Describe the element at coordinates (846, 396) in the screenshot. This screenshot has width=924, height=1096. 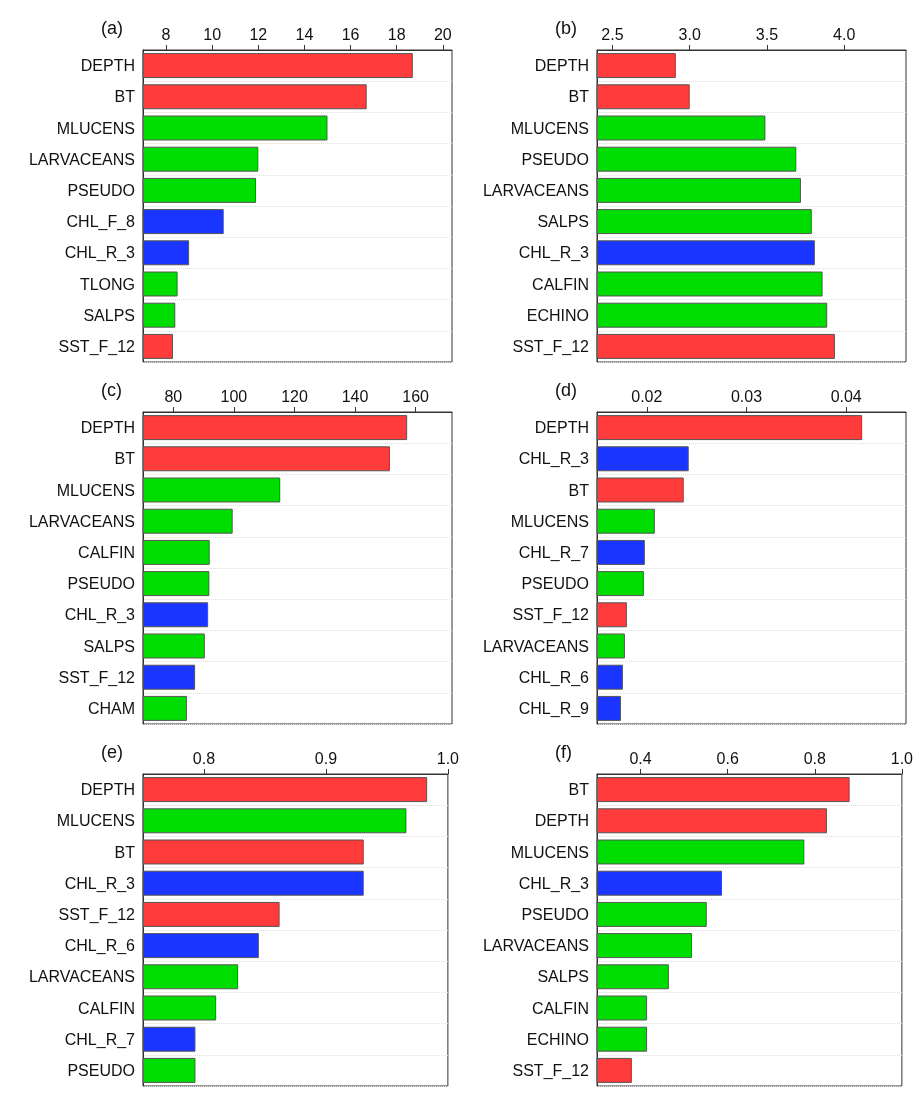
I see `x-tick-label: 0.04` at that location.